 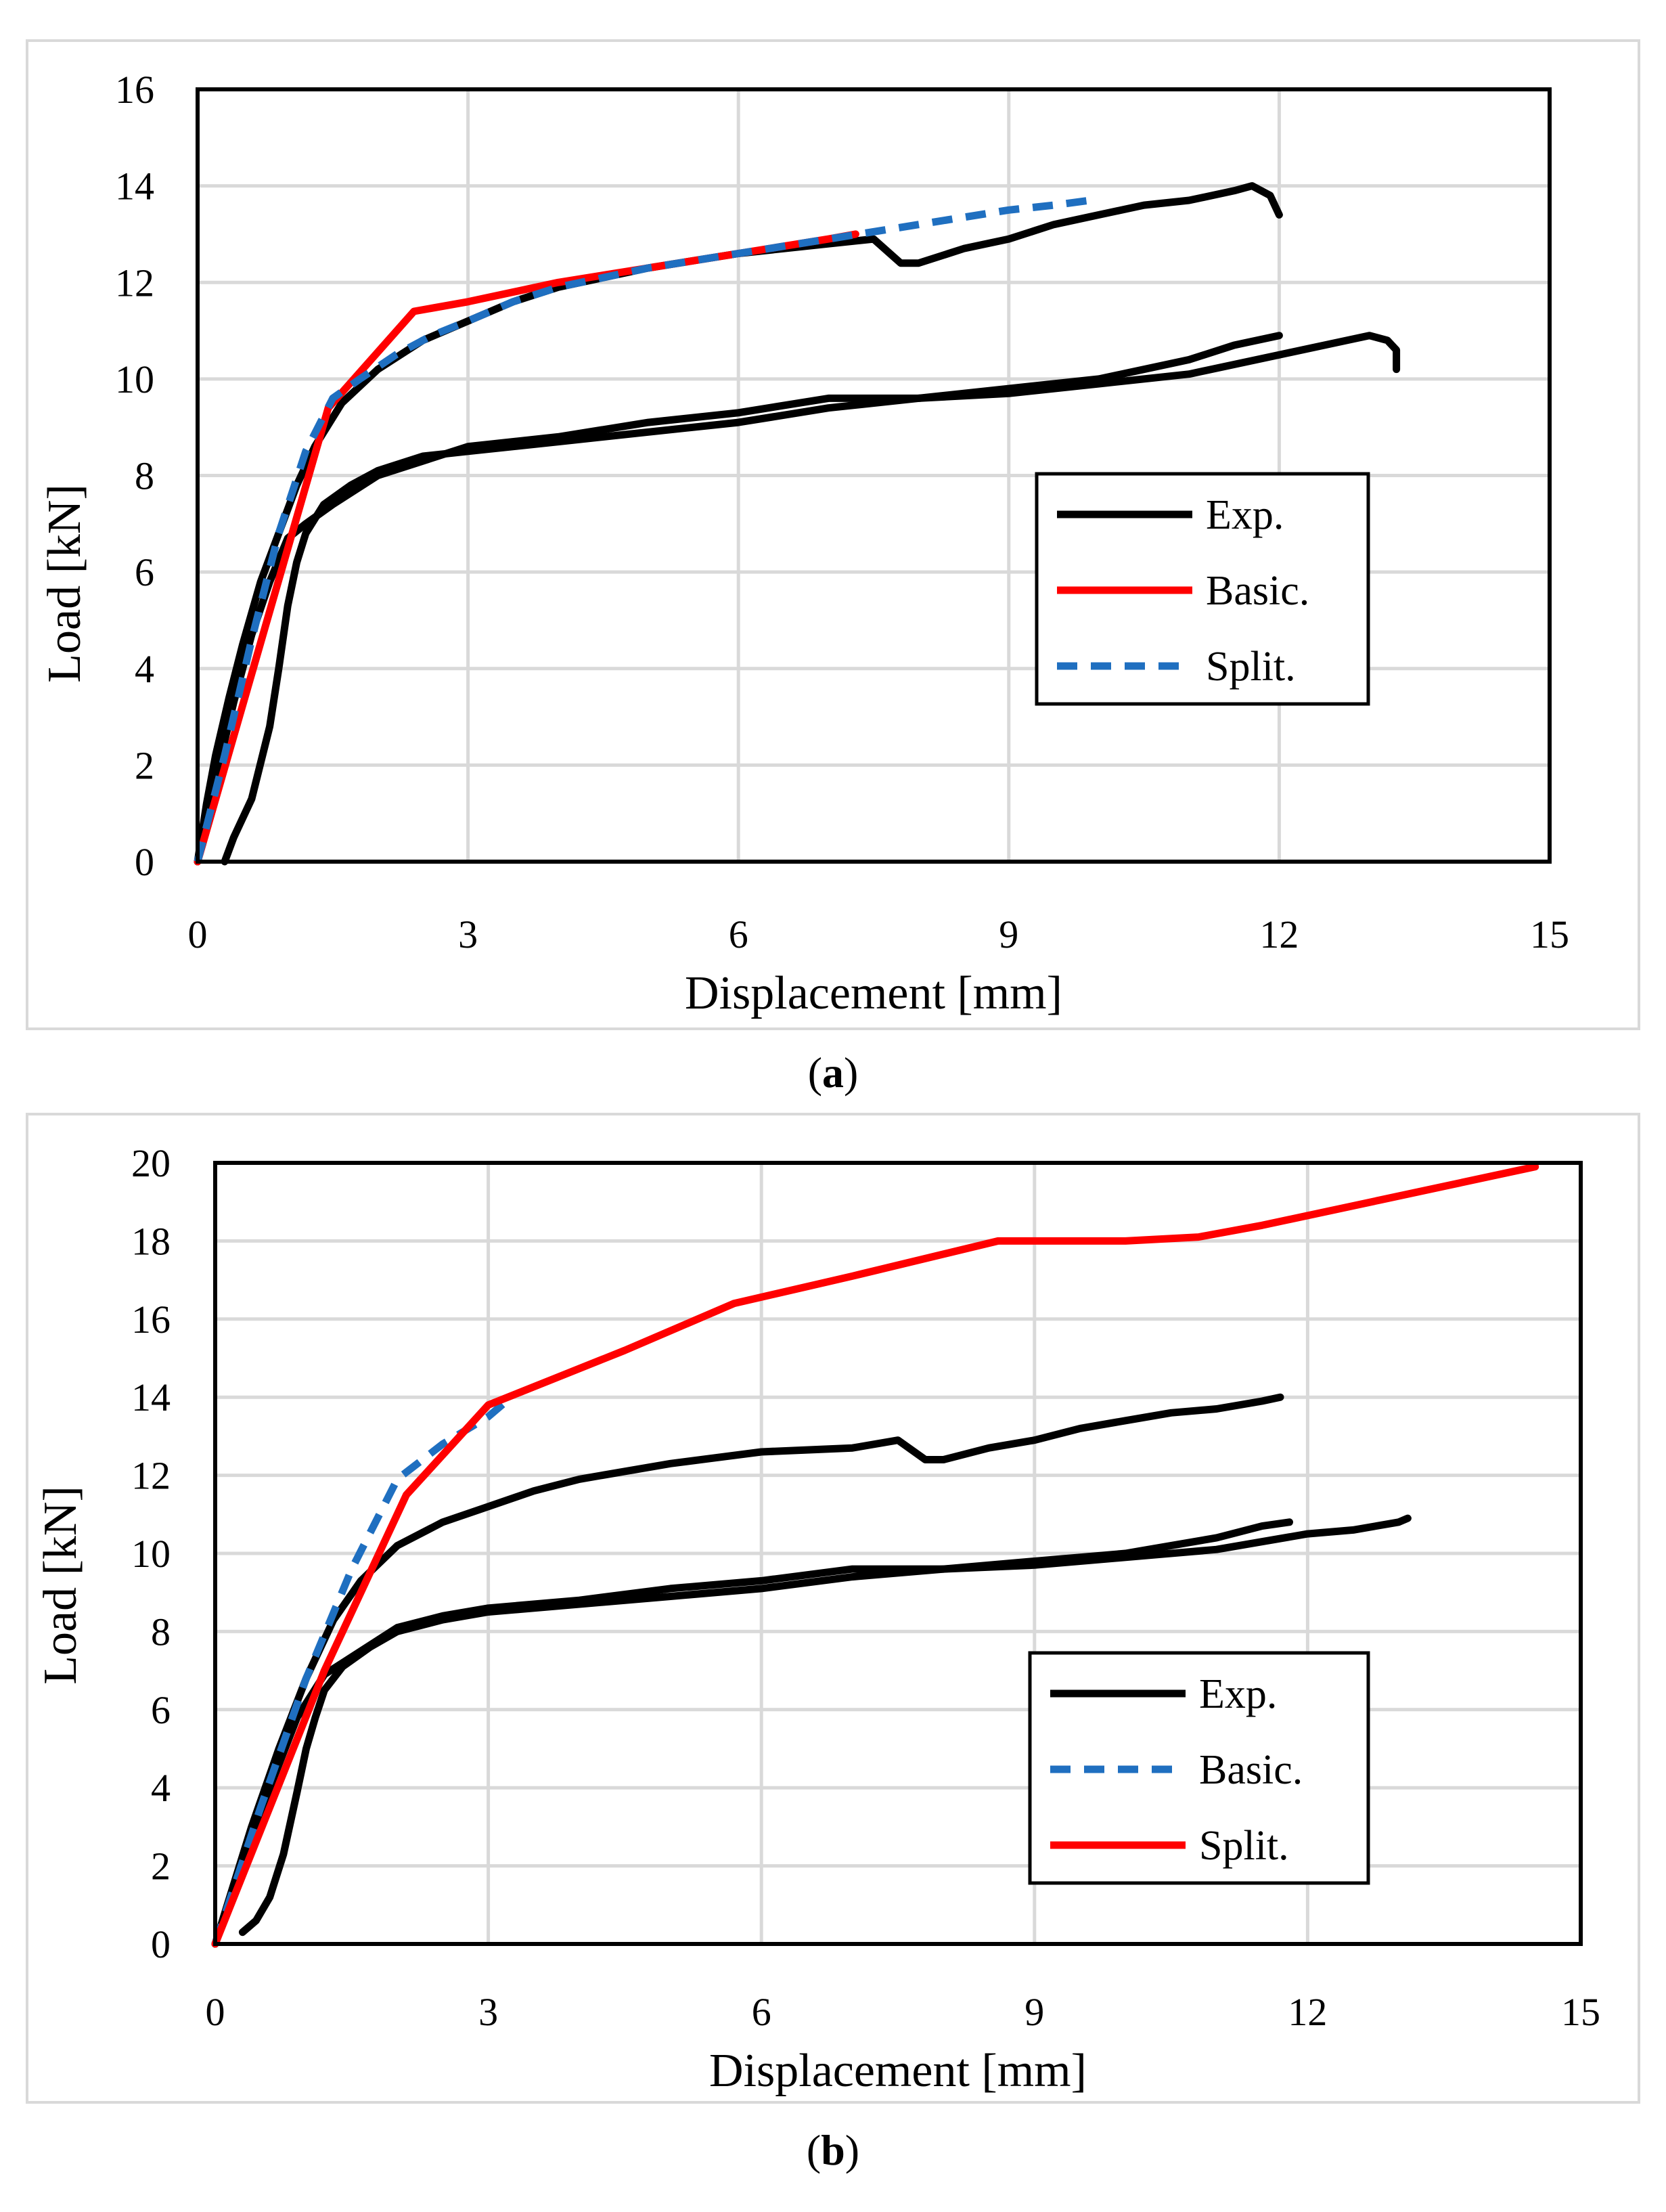 I want to click on panel-label-a: a, so click(x=833, y=1072).